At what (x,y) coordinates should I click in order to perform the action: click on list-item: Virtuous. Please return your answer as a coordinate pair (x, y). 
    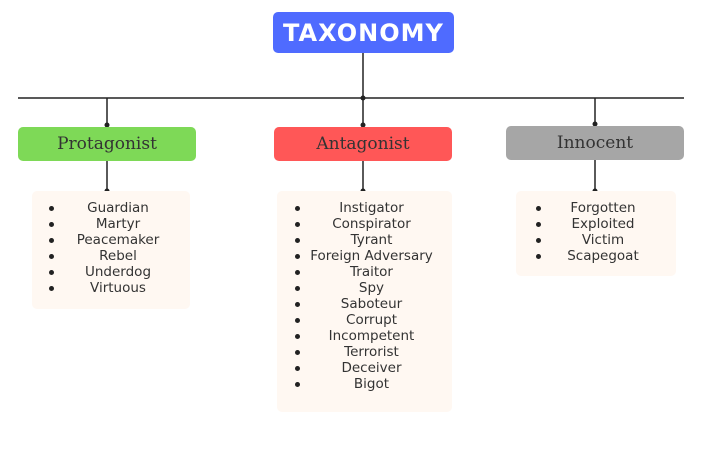
    Looking at the image, I should click on (111, 288).